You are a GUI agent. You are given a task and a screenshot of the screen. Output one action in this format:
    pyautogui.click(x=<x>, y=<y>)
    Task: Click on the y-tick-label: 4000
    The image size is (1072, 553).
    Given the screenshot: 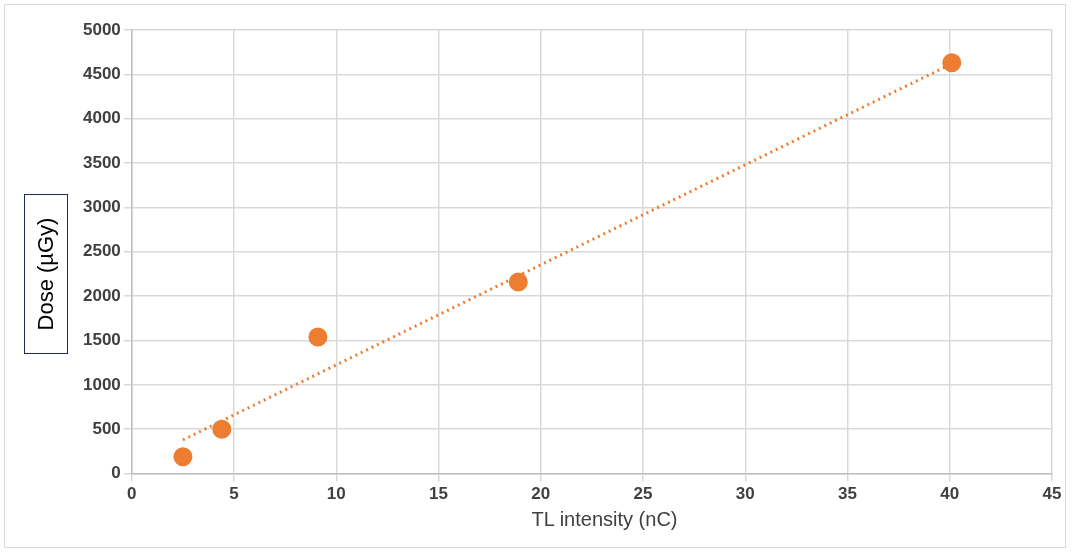 What is the action you would take?
    pyautogui.click(x=101, y=118)
    